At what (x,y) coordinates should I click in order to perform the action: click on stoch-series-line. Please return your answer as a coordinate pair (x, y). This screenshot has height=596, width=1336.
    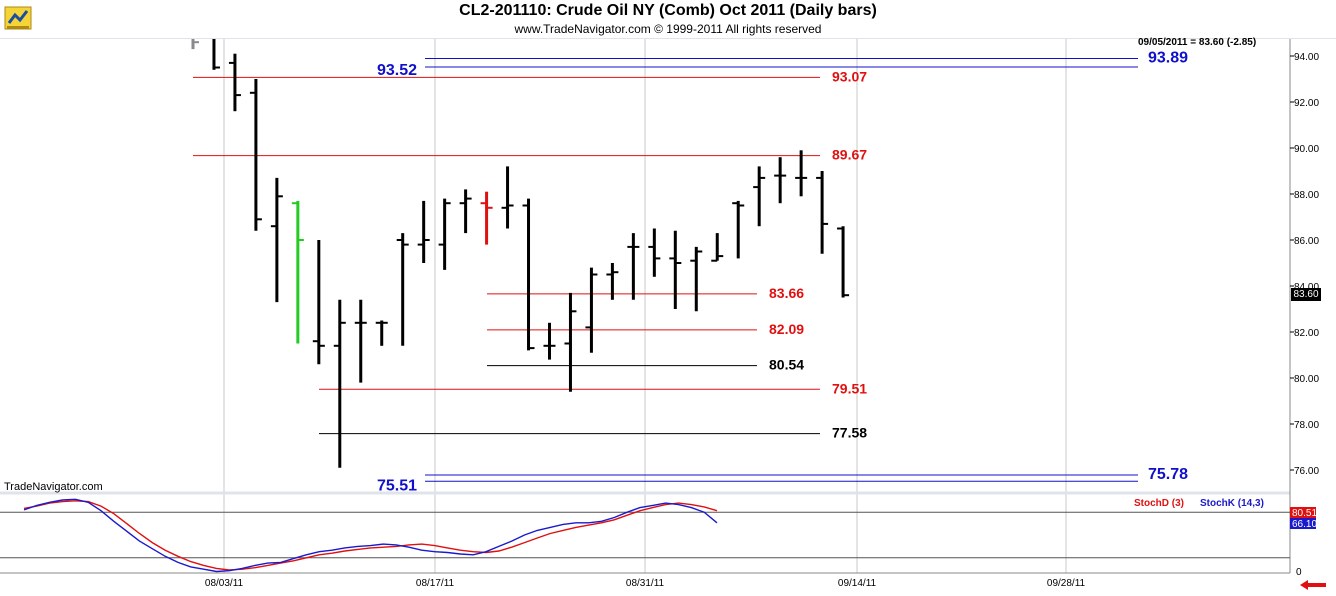
    Looking at the image, I should click on (370, 535).